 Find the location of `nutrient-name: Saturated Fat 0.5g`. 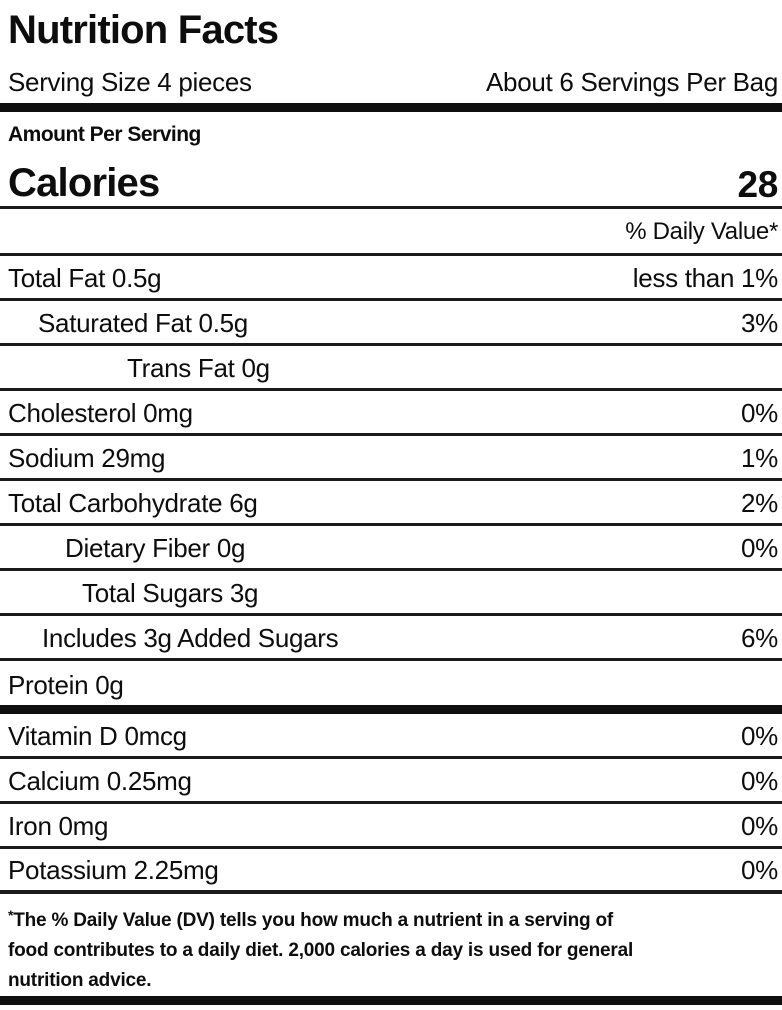

nutrient-name: Saturated Fat 0.5g is located at coordinates (143, 323).